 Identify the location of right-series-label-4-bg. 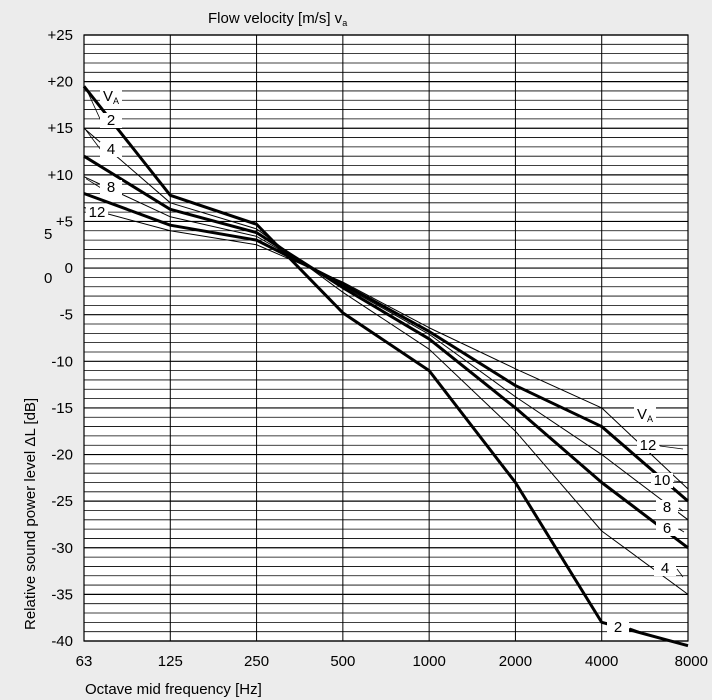
(665, 568).